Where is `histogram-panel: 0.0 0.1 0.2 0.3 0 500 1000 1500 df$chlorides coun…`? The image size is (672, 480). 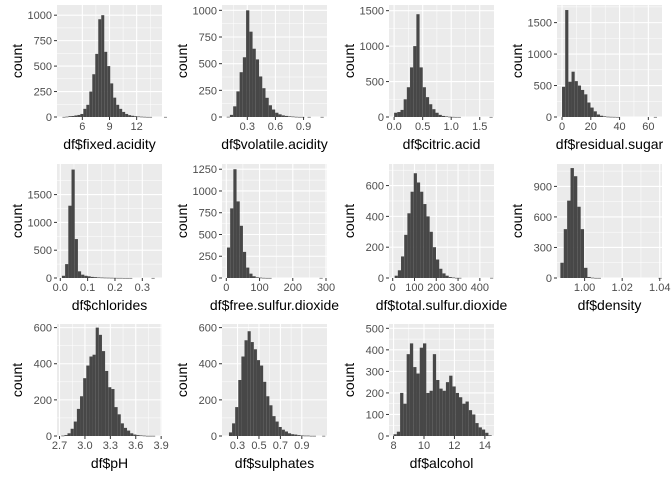 histogram-panel: 0.0 0.1 0.2 0.3 0 500 1000 1500 df$chlorides coun… is located at coordinates (85, 238).